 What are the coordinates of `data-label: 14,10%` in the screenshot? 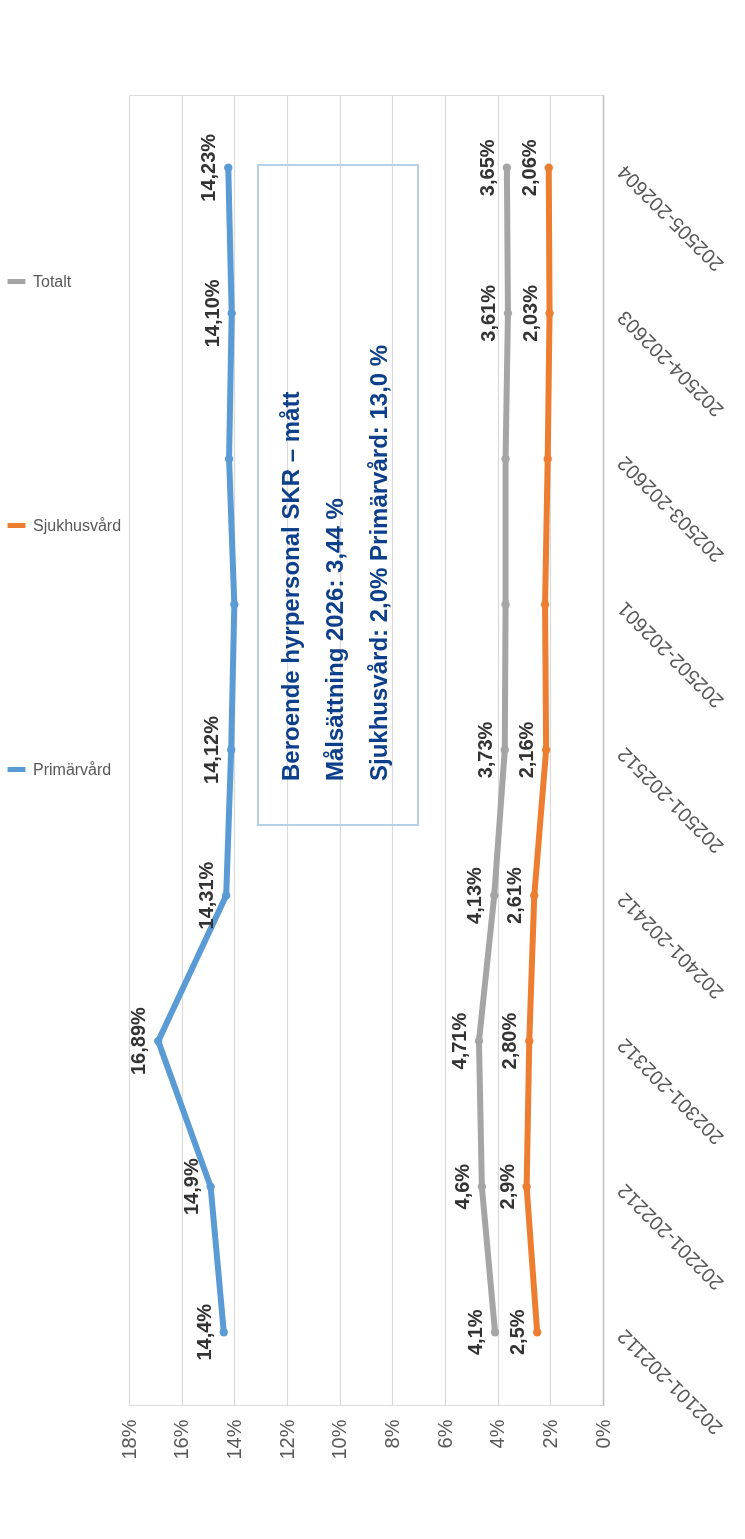 It's located at (211, 313).